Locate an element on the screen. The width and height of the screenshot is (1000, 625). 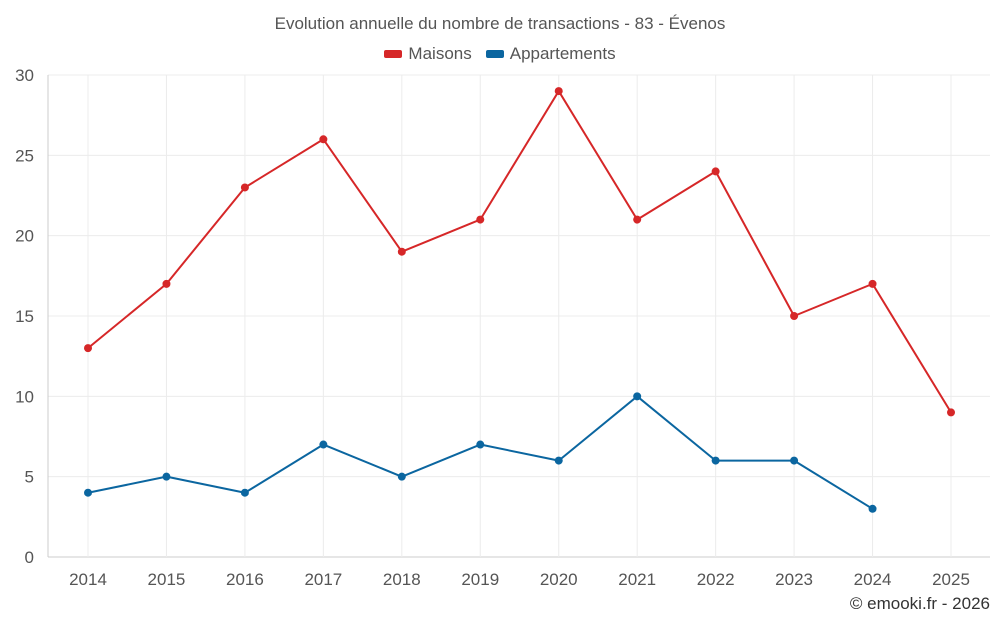
y-tick-label-25: 25 is located at coordinates (24, 155).